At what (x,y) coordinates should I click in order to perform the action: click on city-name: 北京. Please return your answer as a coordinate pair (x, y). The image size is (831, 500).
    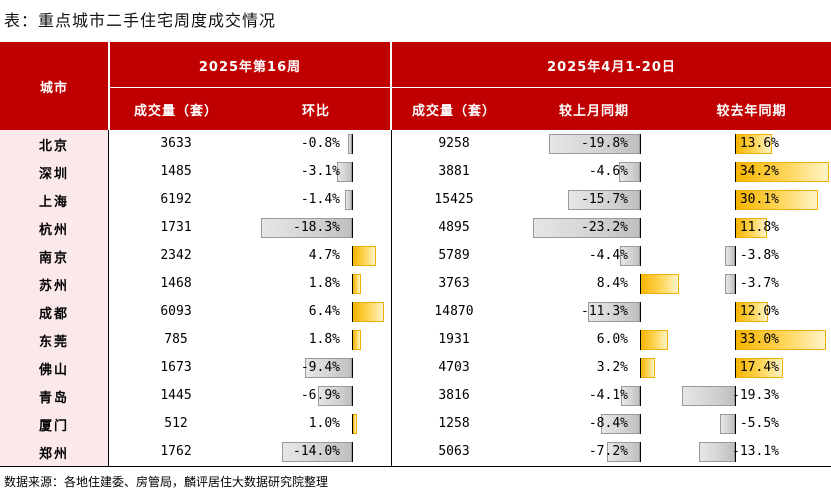
    Looking at the image, I should click on (54, 144).